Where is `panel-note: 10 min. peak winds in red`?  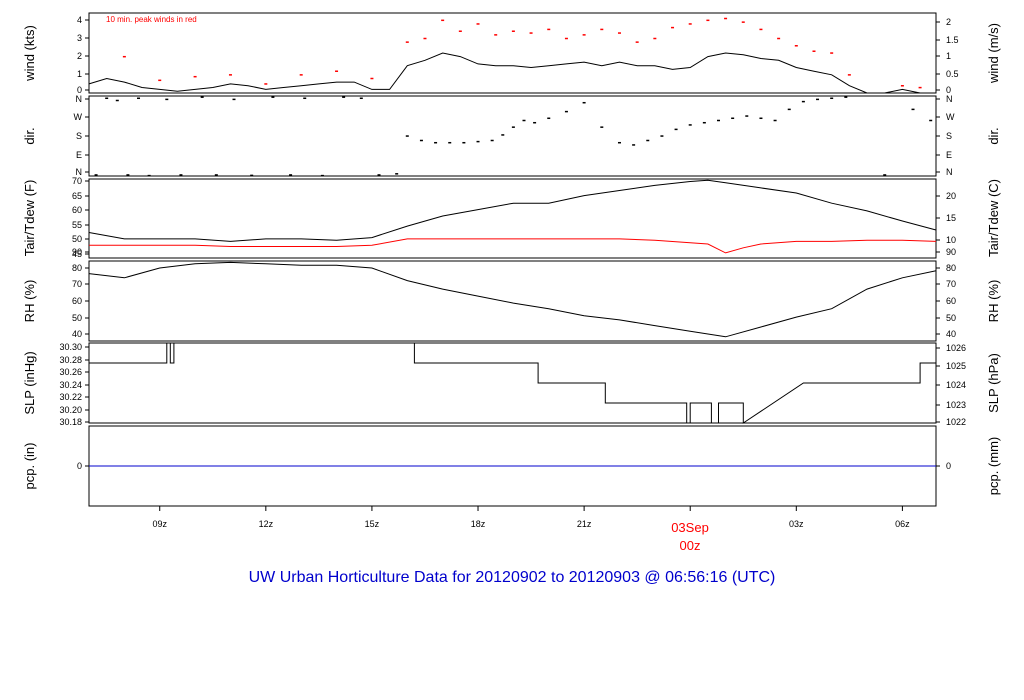
panel-note: 10 min. peak winds in red is located at coordinates (151, 19).